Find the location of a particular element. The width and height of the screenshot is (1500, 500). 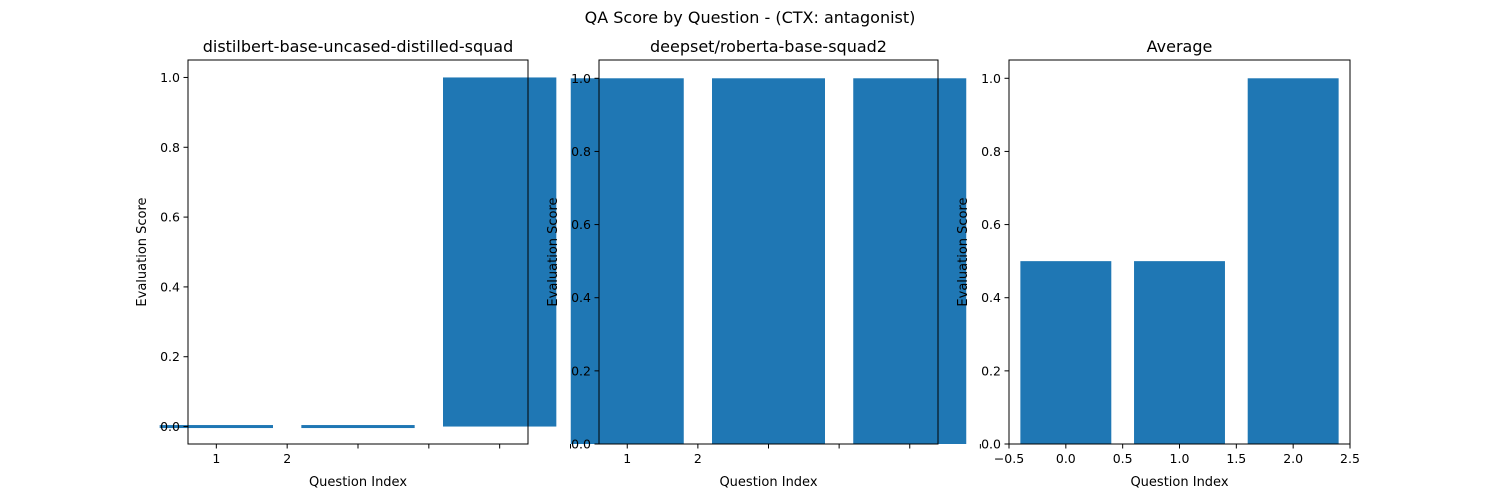

x-tick-label: 1.5 is located at coordinates (1236, 458).